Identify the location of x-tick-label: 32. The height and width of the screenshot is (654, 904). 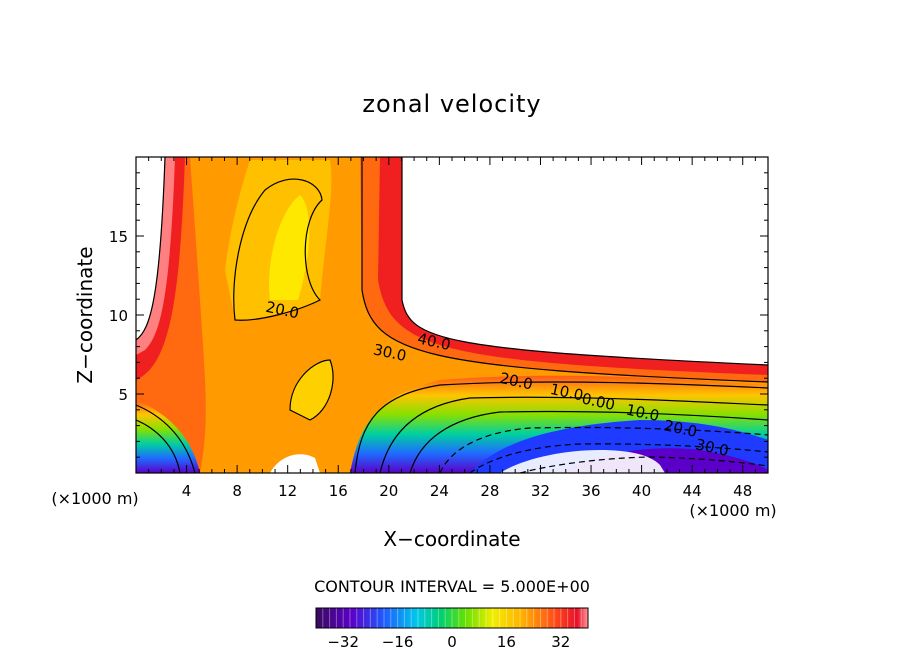
(540, 491).